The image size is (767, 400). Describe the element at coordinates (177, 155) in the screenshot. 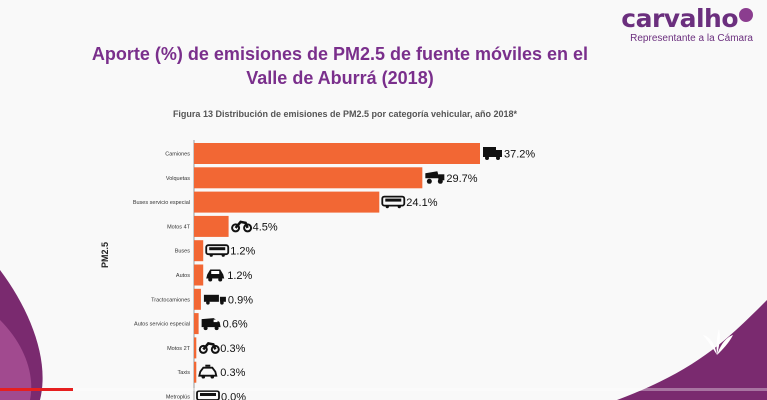

I see `category-label: Camiones` at that location.